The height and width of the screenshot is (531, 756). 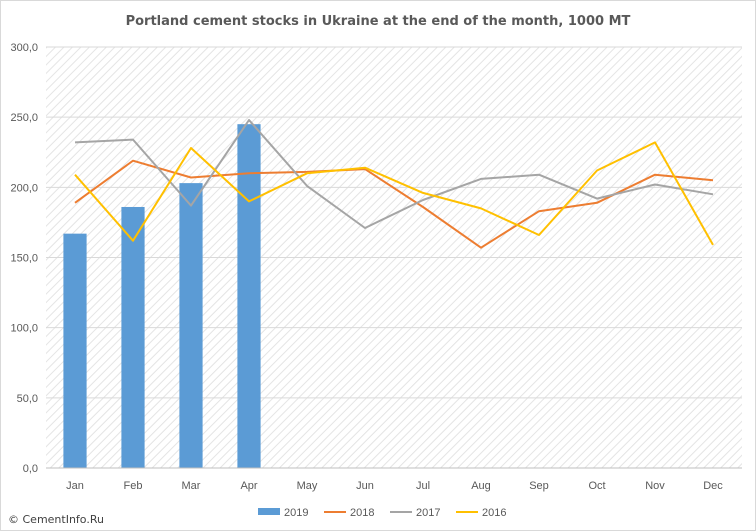 I want to click on y-tick-label: 100,0, so click(x=24, y=329).